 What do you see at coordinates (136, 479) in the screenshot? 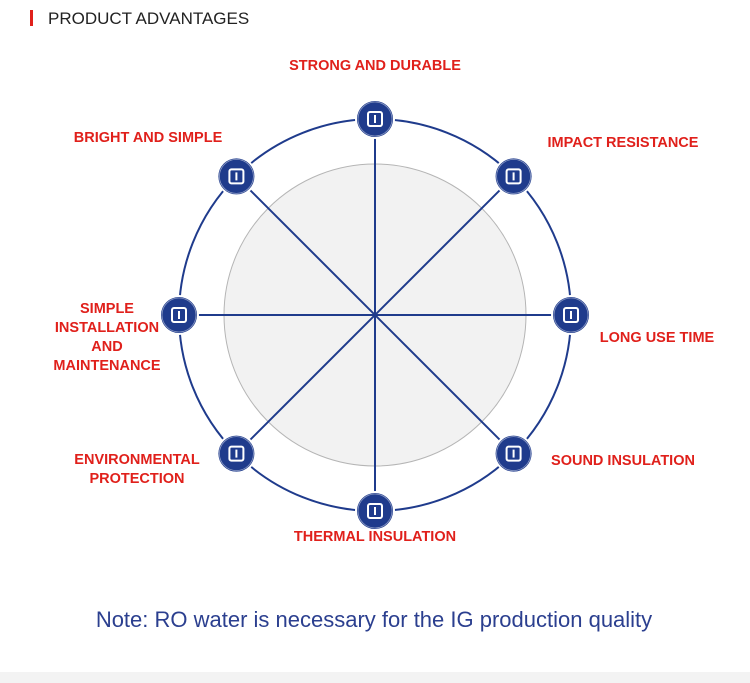
I see `feature-label: PROTECTION` at bounding box center [136, 479].